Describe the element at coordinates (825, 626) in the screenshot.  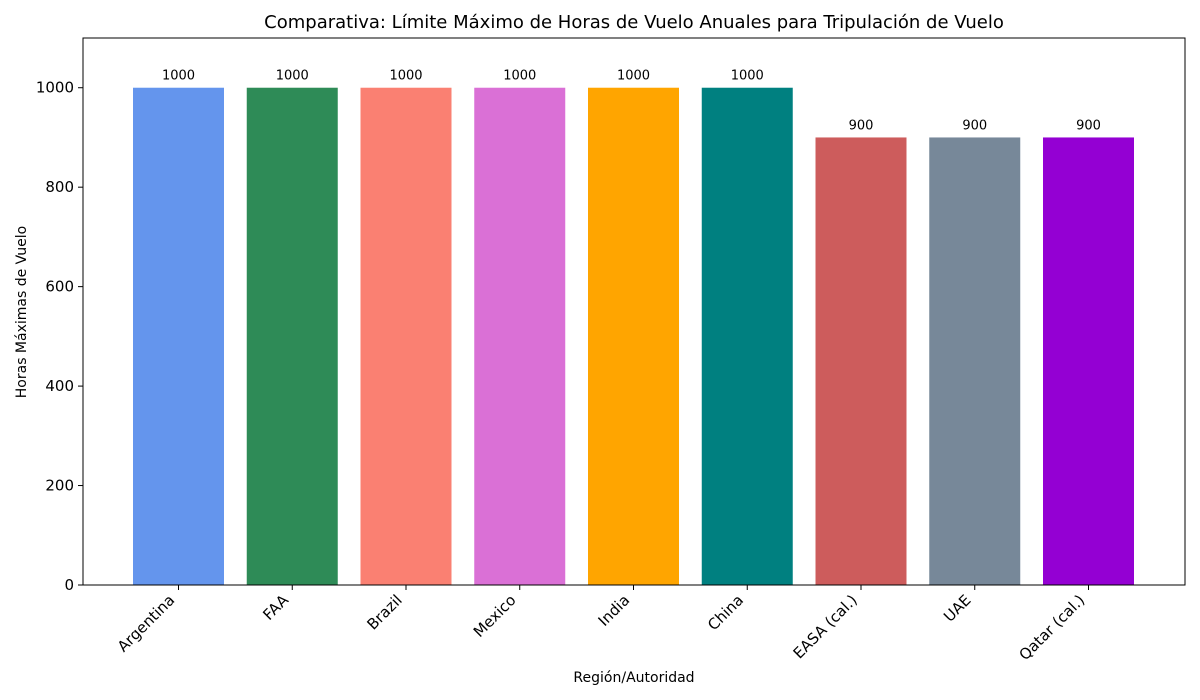
I see `x-tick-label: EASA (cal.)` at that location.